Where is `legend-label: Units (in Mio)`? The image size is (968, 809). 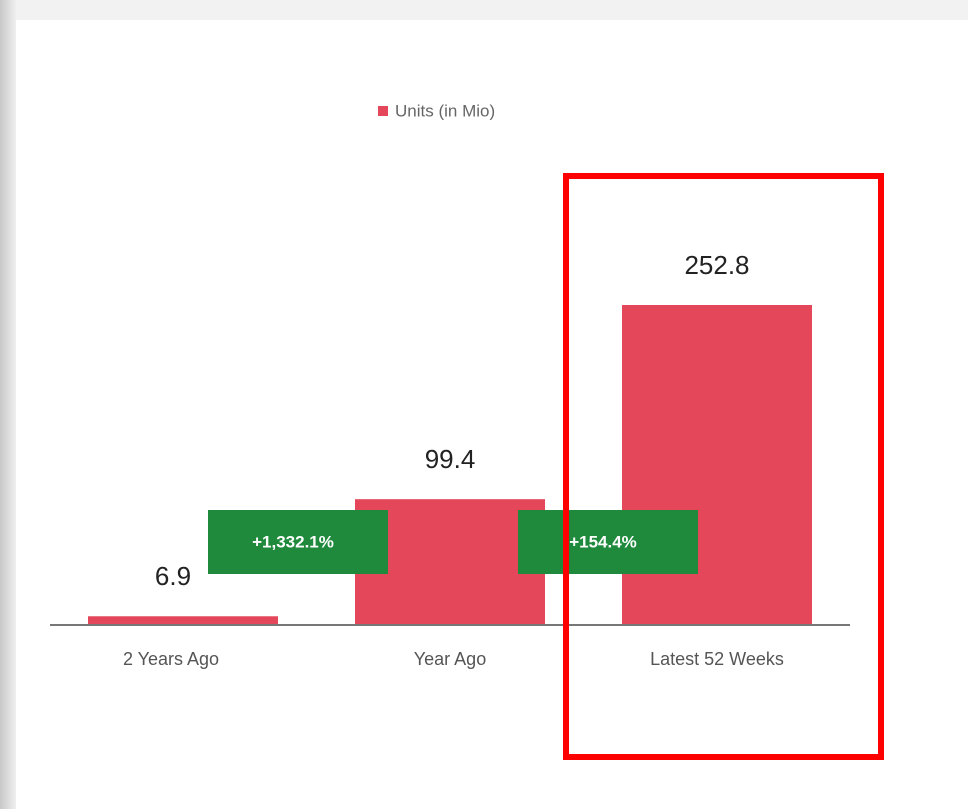
legend-label: Units (in Mio) is located at coordinates (445, 110).